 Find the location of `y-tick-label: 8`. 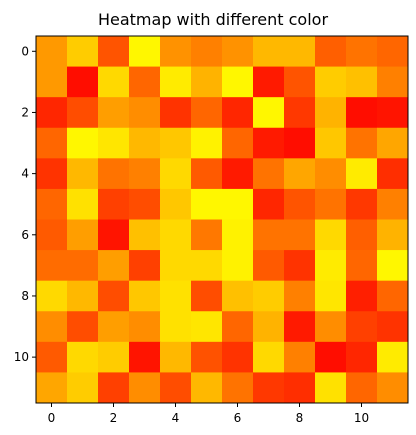

y-tick-label: 8 is located at coordinates (25, 296).